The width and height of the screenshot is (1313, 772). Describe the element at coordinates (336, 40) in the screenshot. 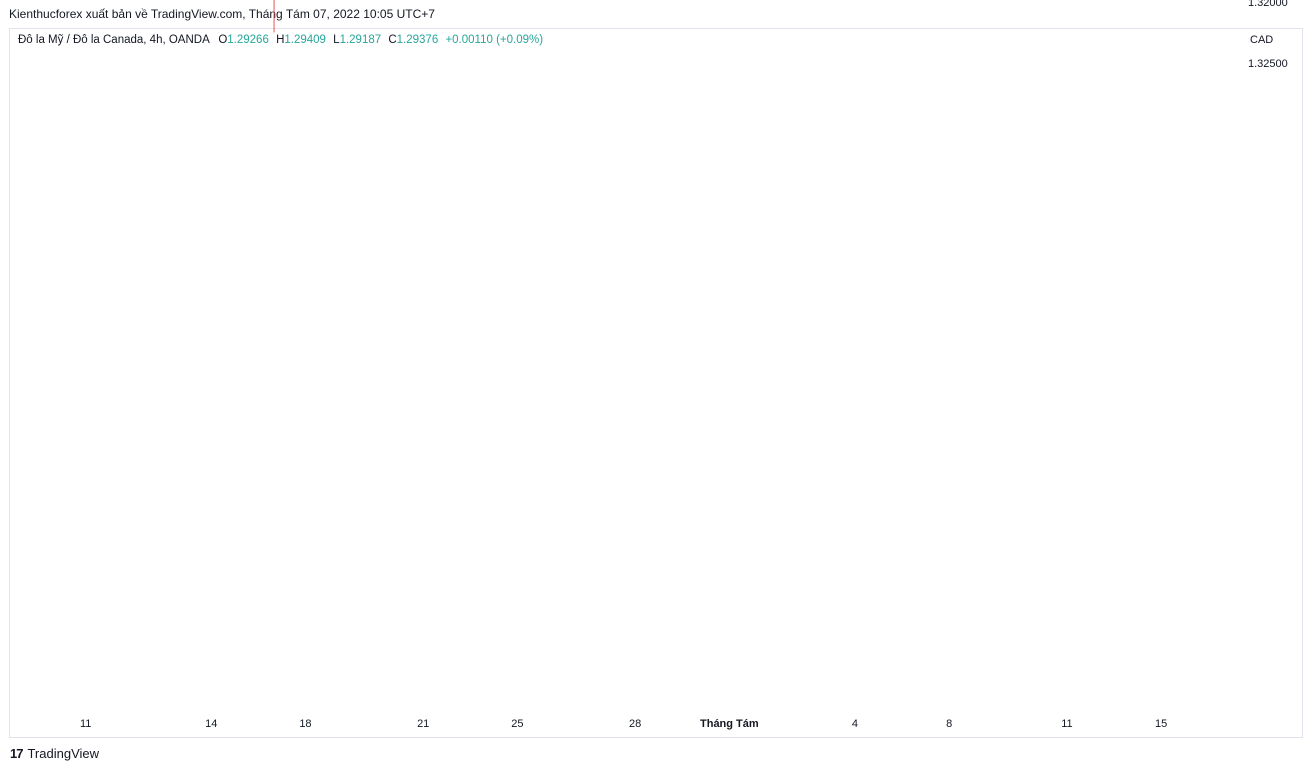

I see `low-label: L` at that location.